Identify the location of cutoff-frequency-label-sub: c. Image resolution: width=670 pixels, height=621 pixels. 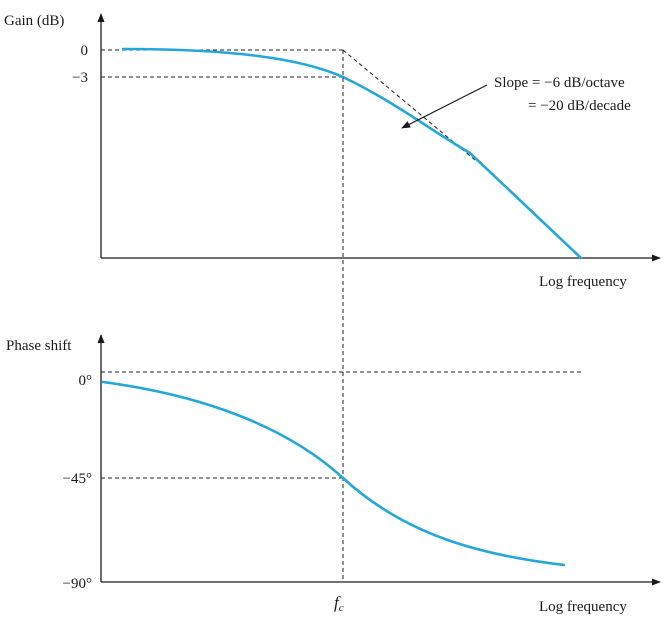
(341, 608).